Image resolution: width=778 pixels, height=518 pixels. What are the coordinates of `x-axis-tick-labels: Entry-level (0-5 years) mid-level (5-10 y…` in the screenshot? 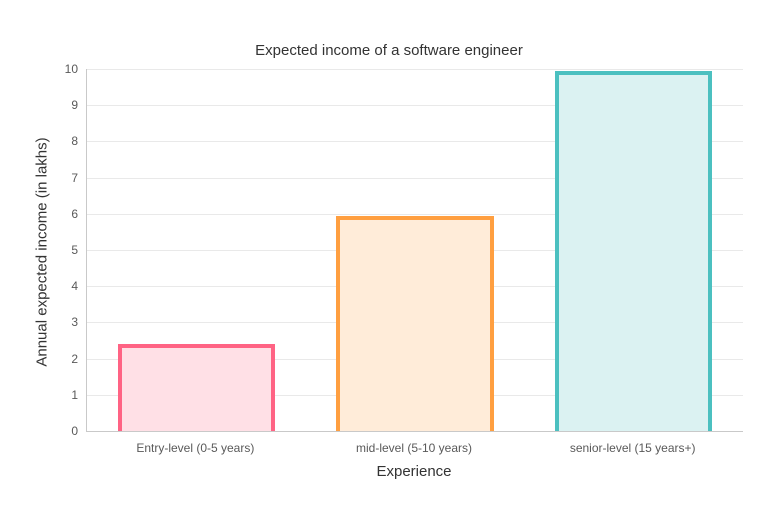 It's located at (414, 448).